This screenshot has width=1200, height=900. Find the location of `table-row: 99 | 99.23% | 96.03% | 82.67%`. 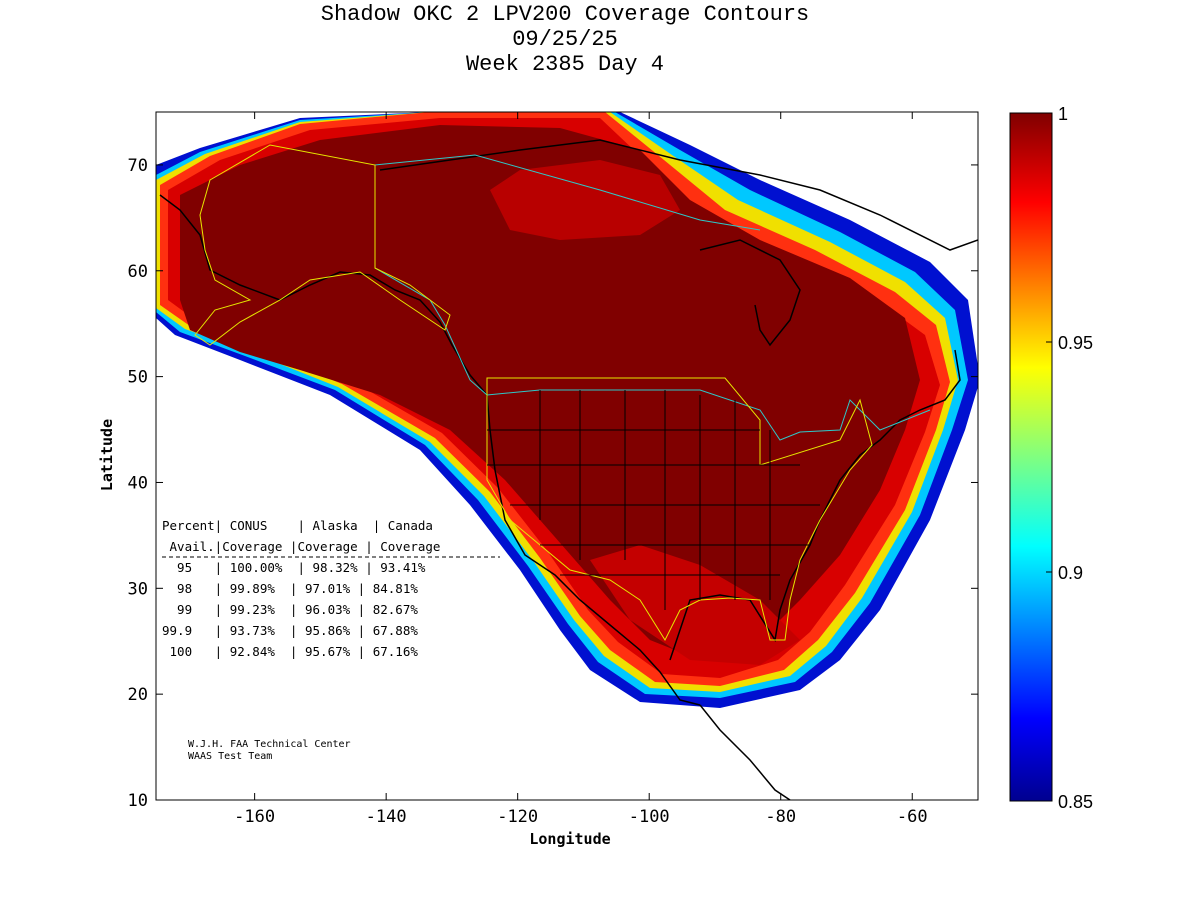

table-row: 99 | 99.23% | 96.03% | 82.67% is located at coordinates (290, 609).